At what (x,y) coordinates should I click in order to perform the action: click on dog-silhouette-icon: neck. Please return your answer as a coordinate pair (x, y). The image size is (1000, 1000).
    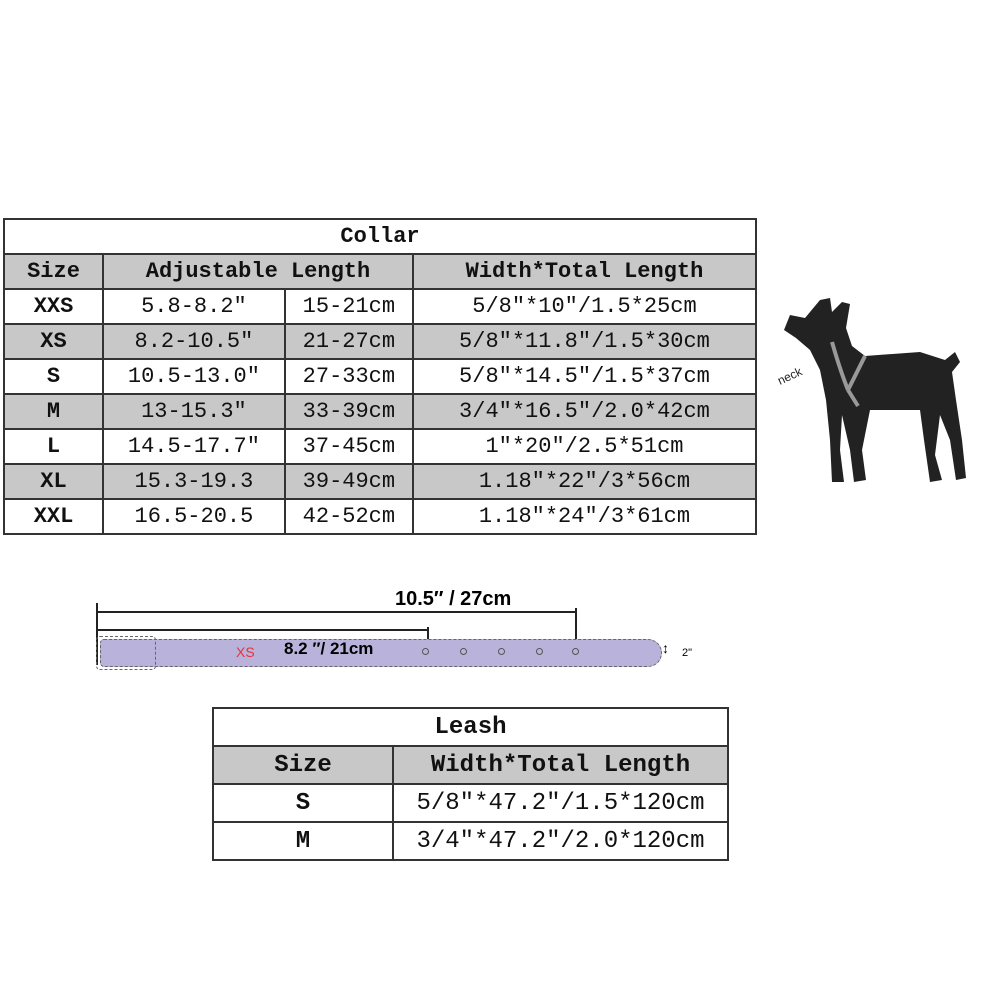
    Looking at the image, I should click on (870, 390).